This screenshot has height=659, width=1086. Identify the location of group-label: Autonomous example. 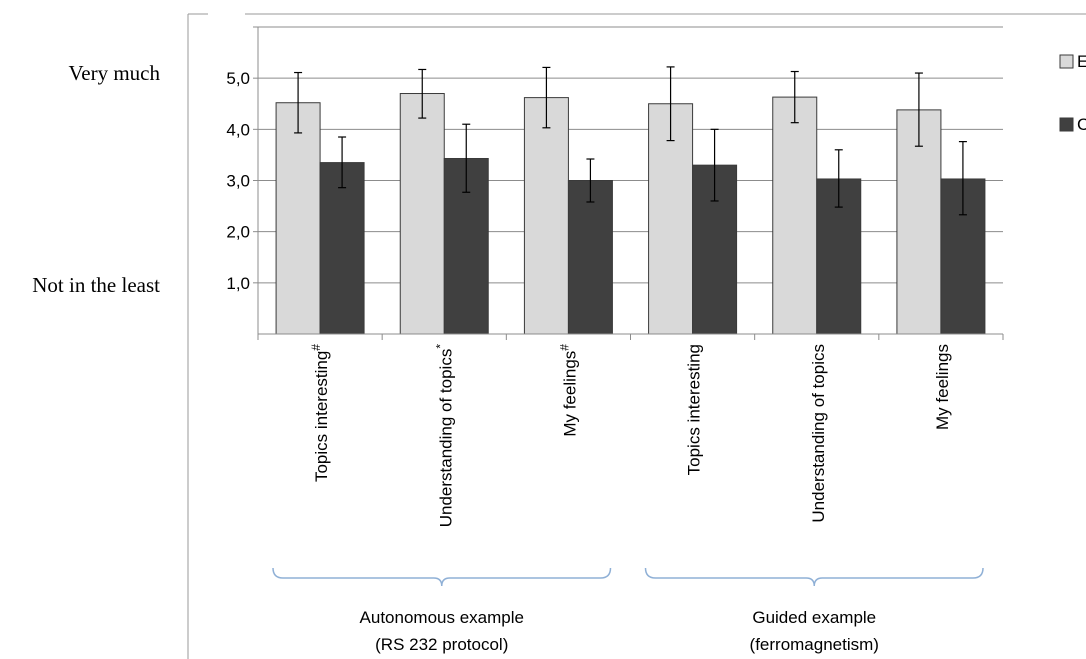
(442, 617).